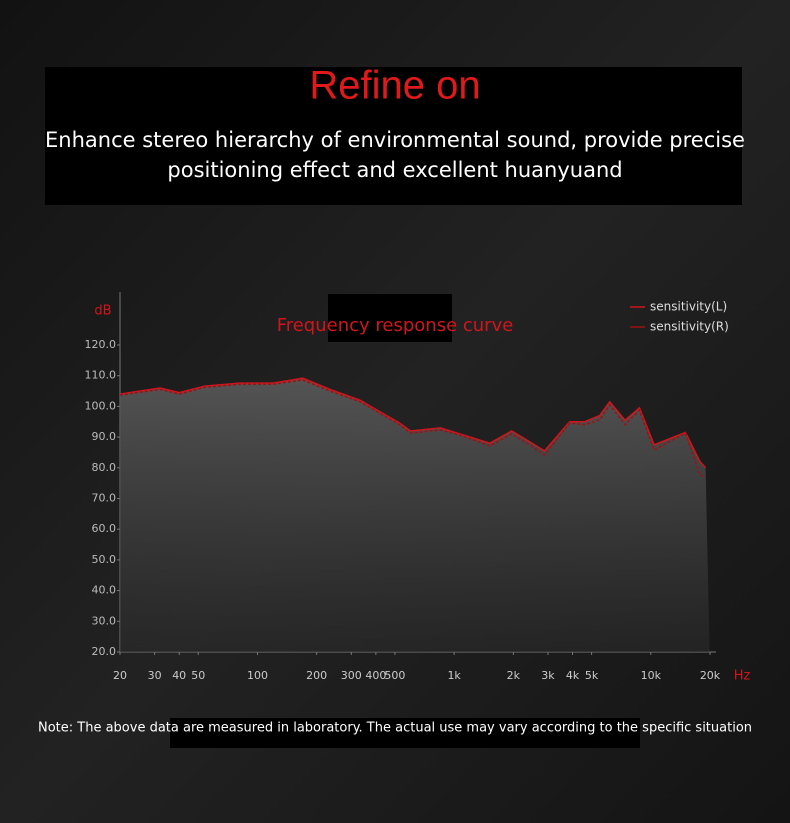 This screenshot has height=823, width=790. What do you see at coordinates (592, 675) in the screenshot?
I see `x-tick-label: 5k` at bounding box center [592, 675].